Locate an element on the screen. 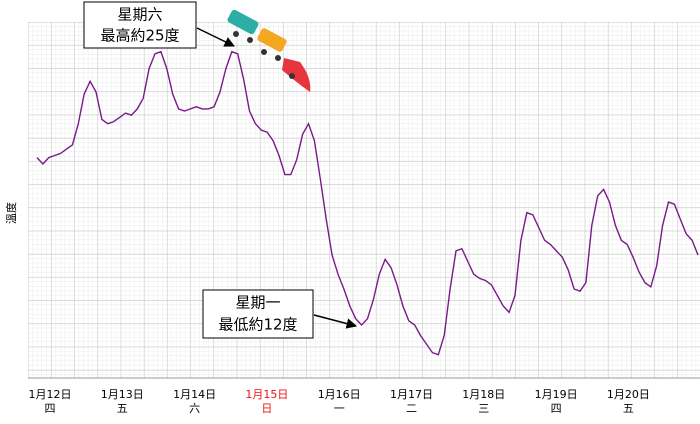  annotation-text: 最高約25度 is located at coordinates (139, 36).